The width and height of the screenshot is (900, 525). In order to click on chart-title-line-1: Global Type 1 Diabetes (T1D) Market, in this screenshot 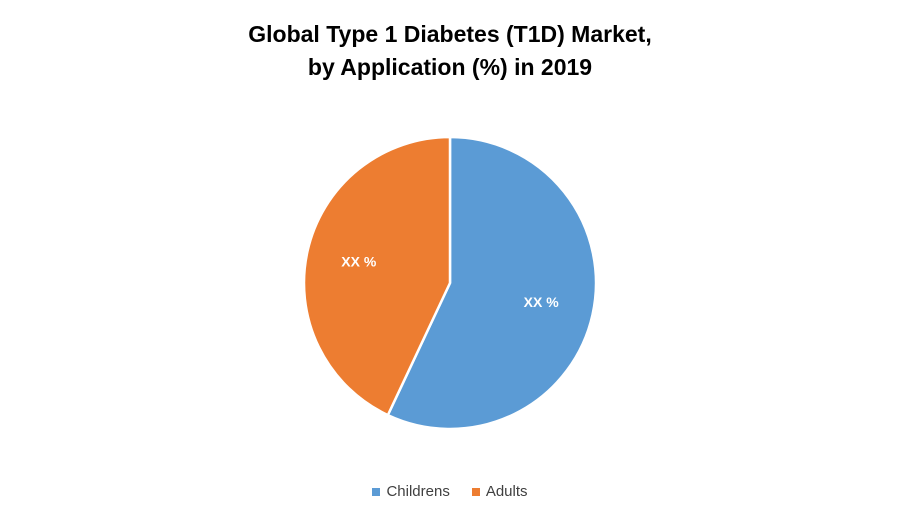, I will do `click(450, 34)`.